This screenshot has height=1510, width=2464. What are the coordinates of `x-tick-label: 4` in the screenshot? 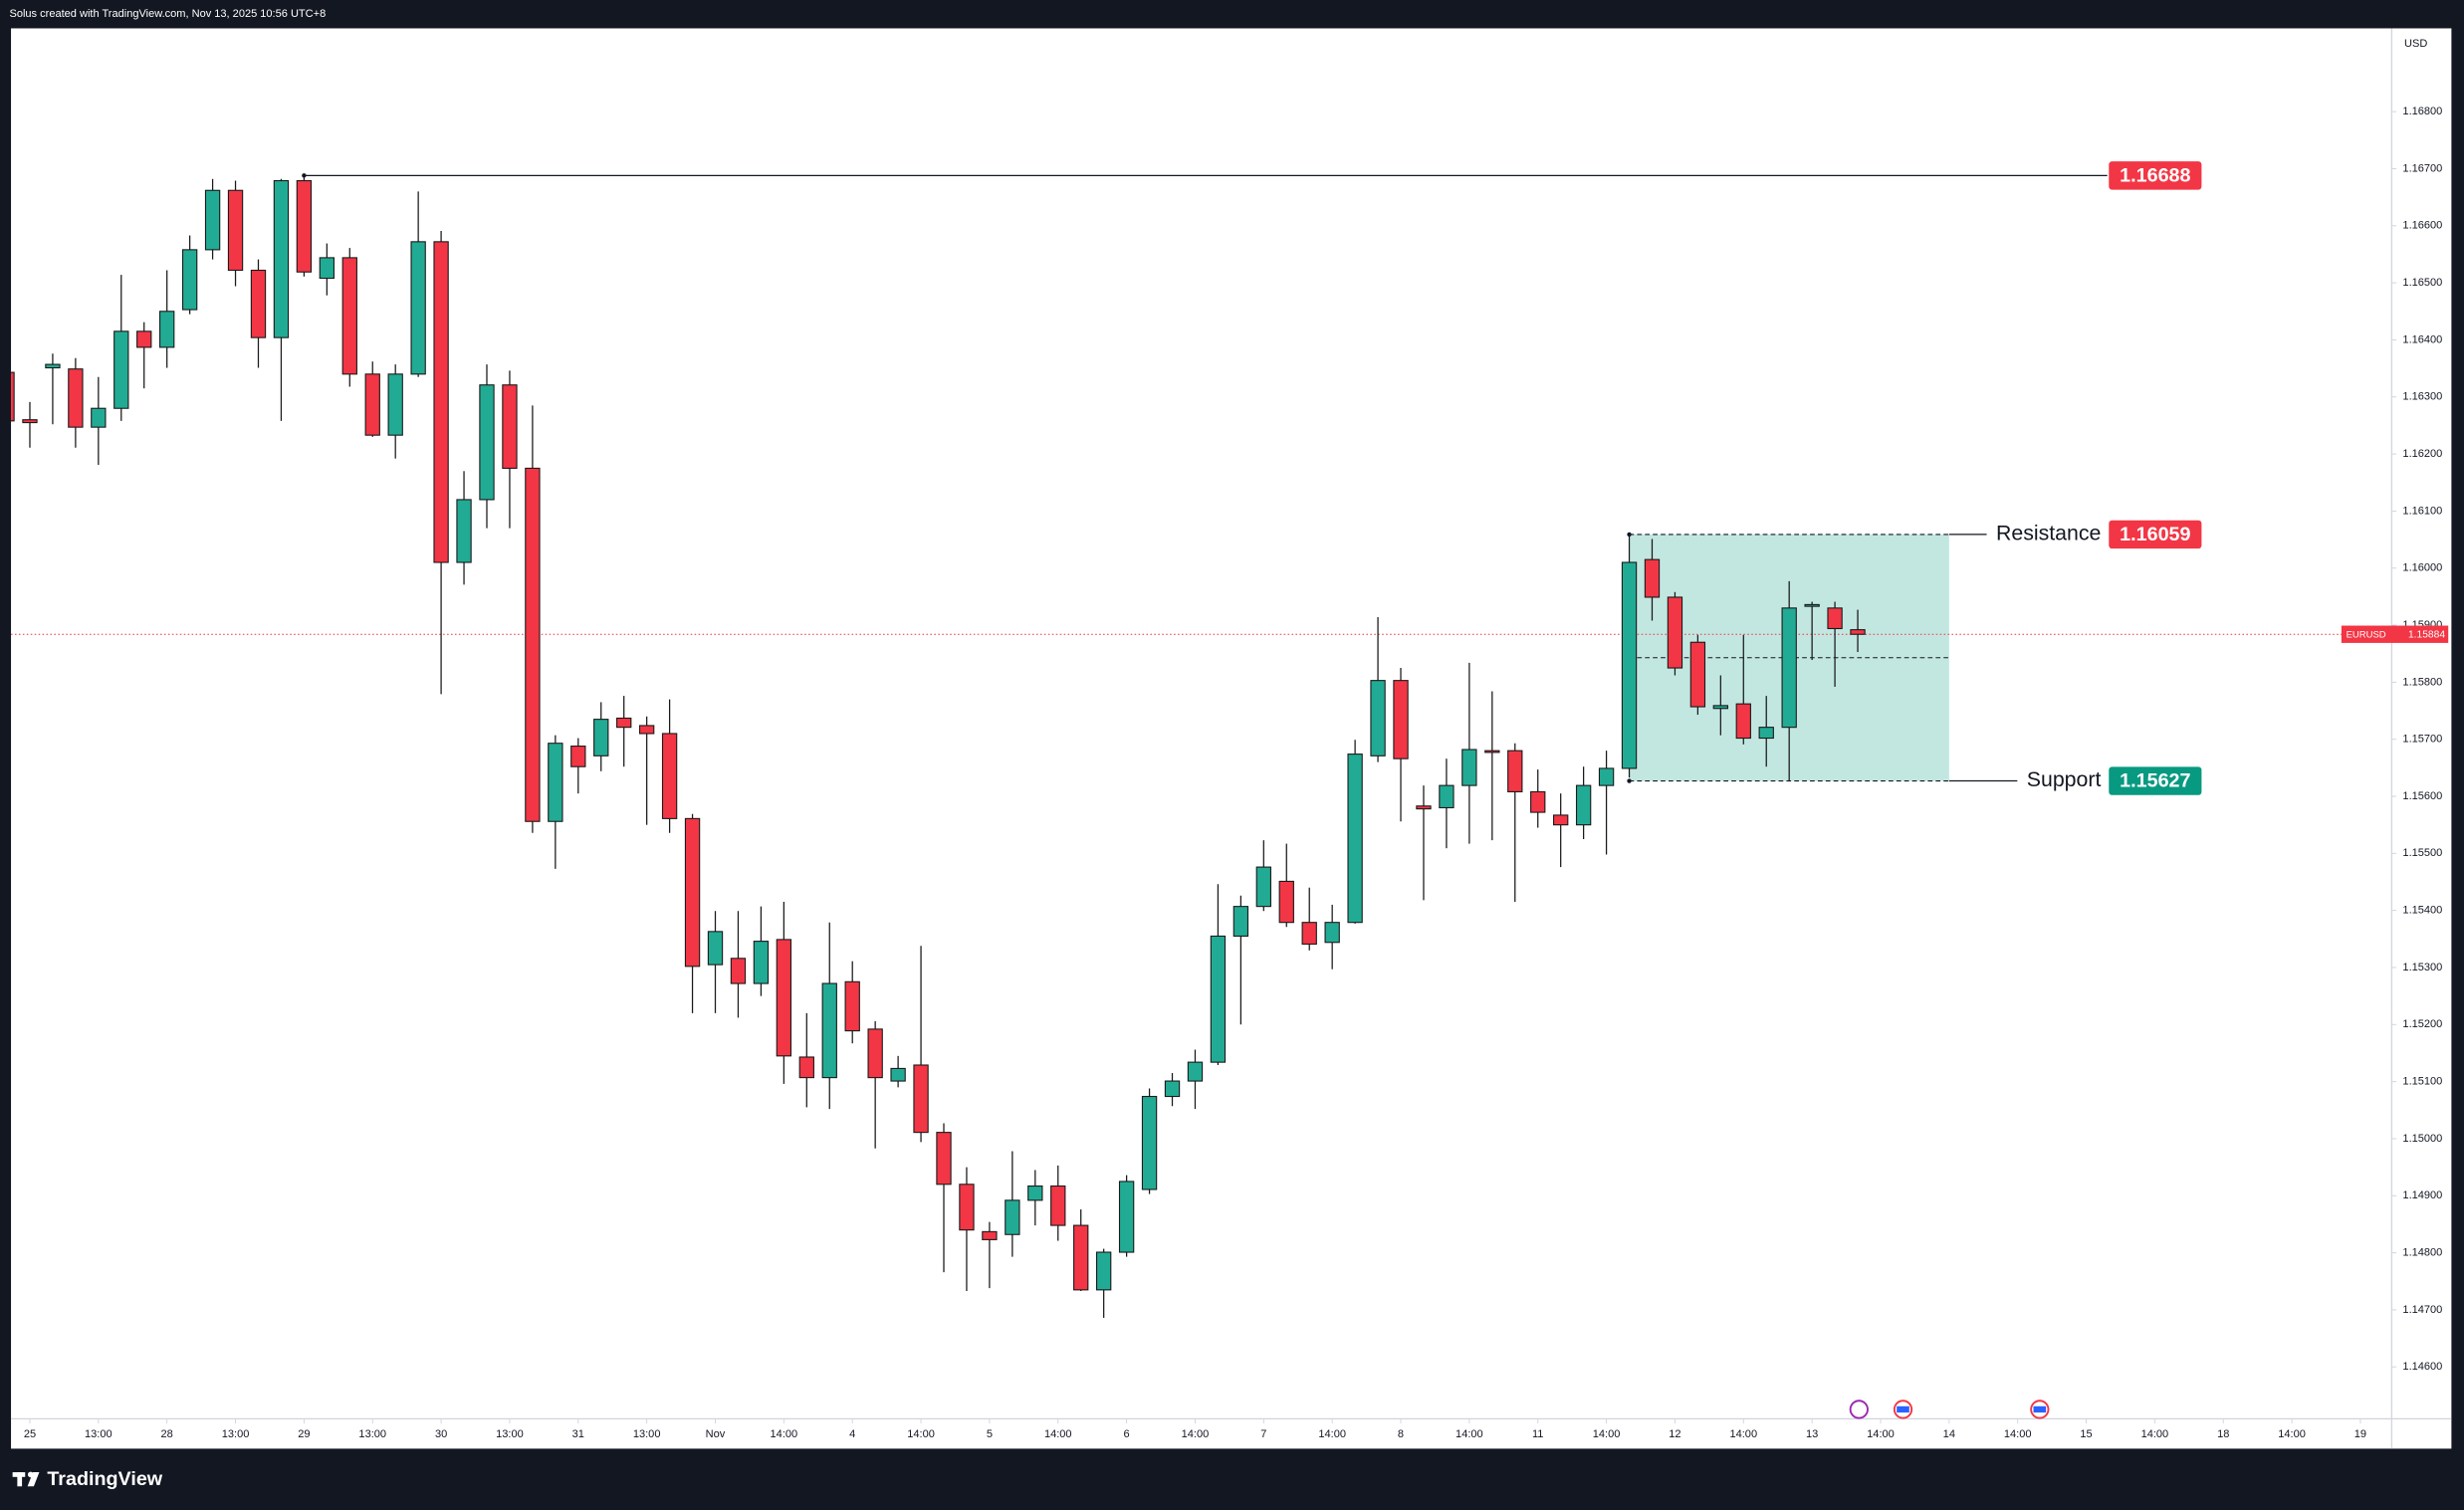 It's located at (852, 1434).